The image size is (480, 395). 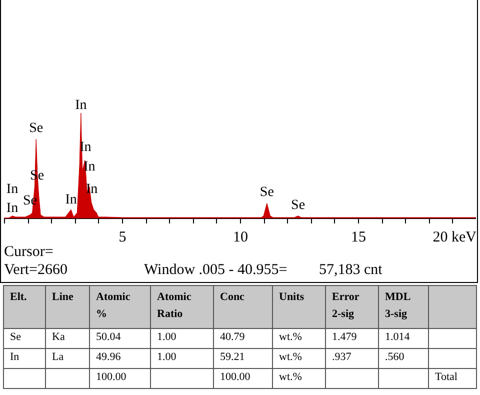 What do you see at coordinates (358, 238) in the screenshot?
I see `x-tick-label: 15` at bounding box center [358, 238].